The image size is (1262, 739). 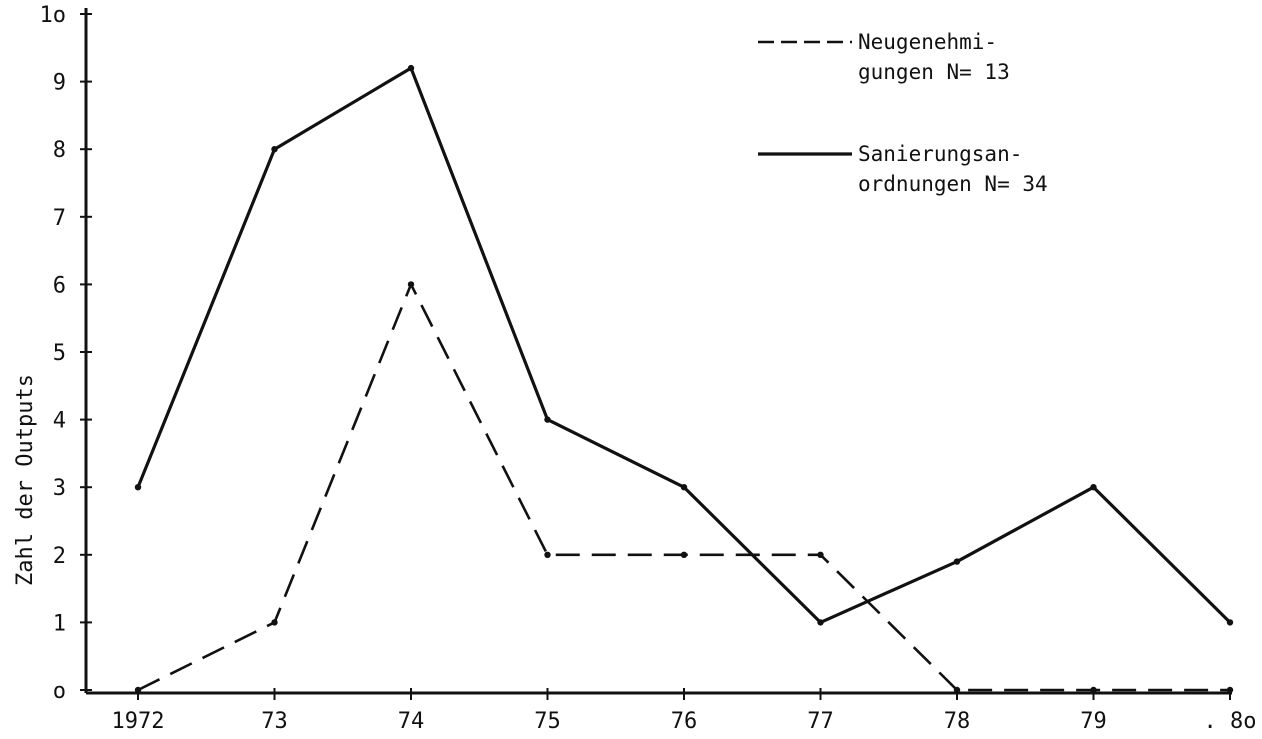 What do you see at coordinates (684, 721) in the screenshot?
I see `x-tick-label: 76` at bounding box center [684, 721].